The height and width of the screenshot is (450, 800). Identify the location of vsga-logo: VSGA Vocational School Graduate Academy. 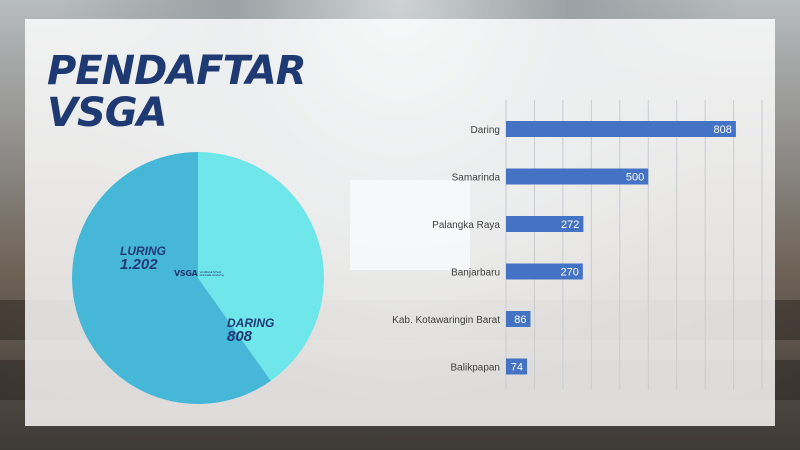
(200, 273).